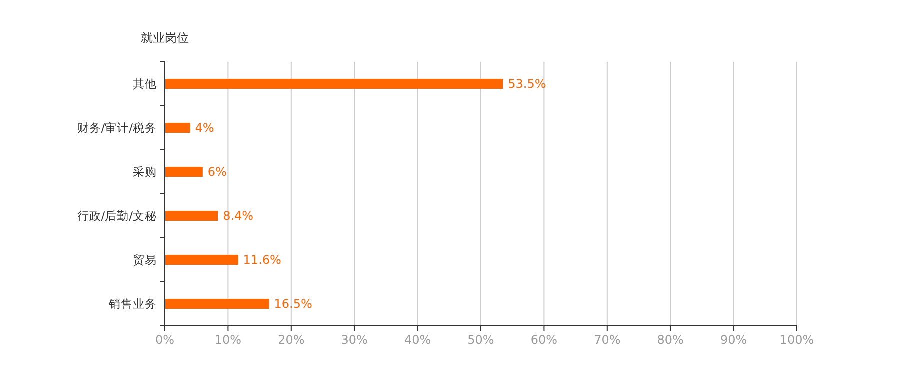  What do you see at coordinates (607, 340) in the screenshot?
I see `x-tick-label: 70%` at bounding box center [607, 340].